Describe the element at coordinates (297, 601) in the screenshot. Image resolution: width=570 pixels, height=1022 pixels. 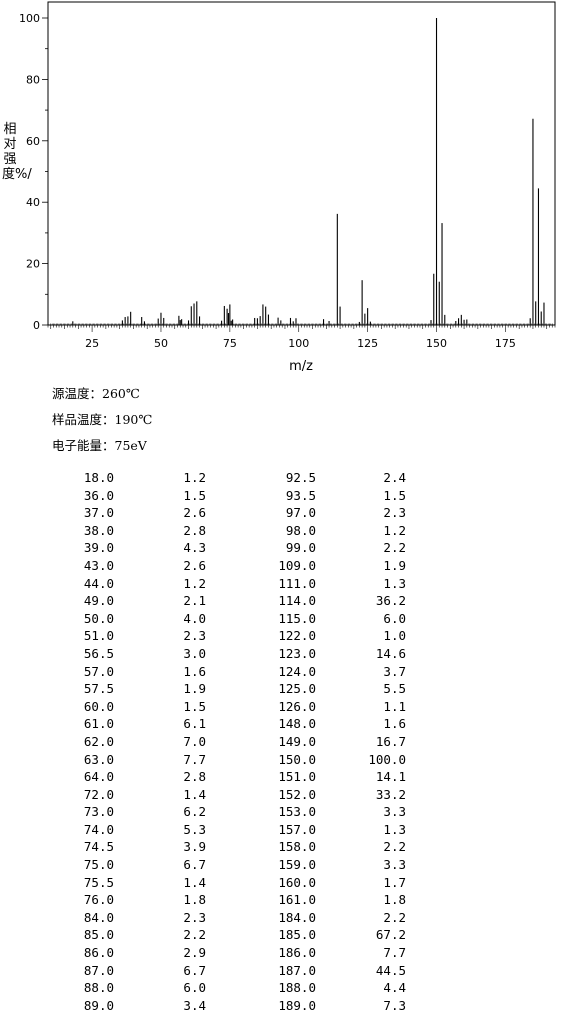
I see `mz-value: 114.0` at that location.